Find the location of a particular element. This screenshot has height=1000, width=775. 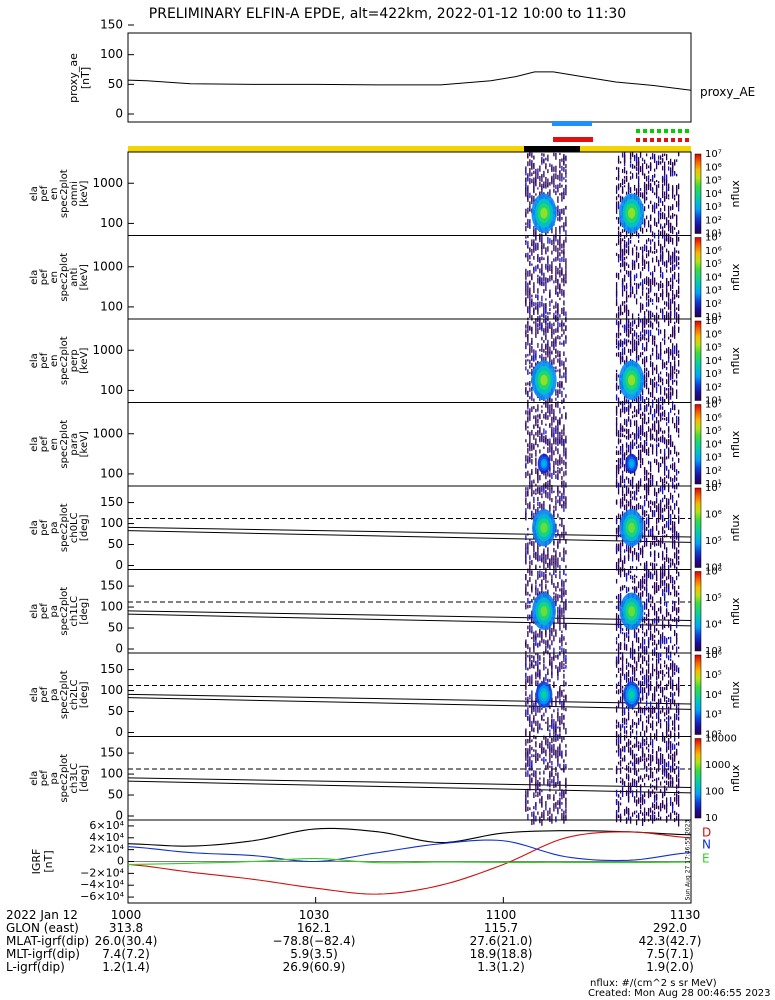

science-zone-red-marker is located at coordinates (573, 139).